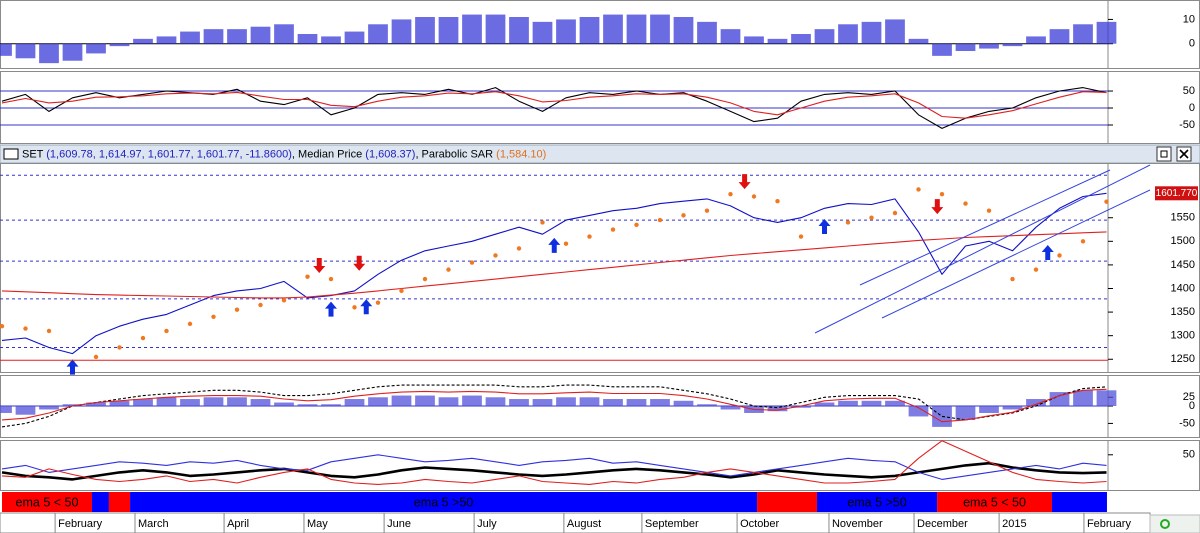 This screenshot has width=1200, height=533. Describe the element at coordinates (759, 524) in the screenshot. I see `x-tick-label: October` at that location.